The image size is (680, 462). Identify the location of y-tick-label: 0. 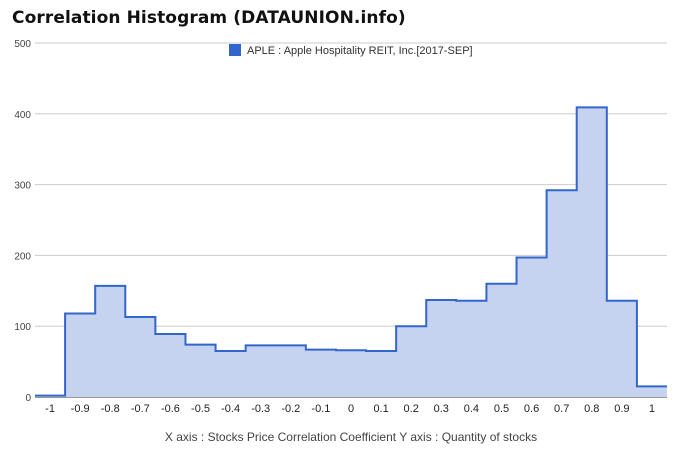
(28, 398).